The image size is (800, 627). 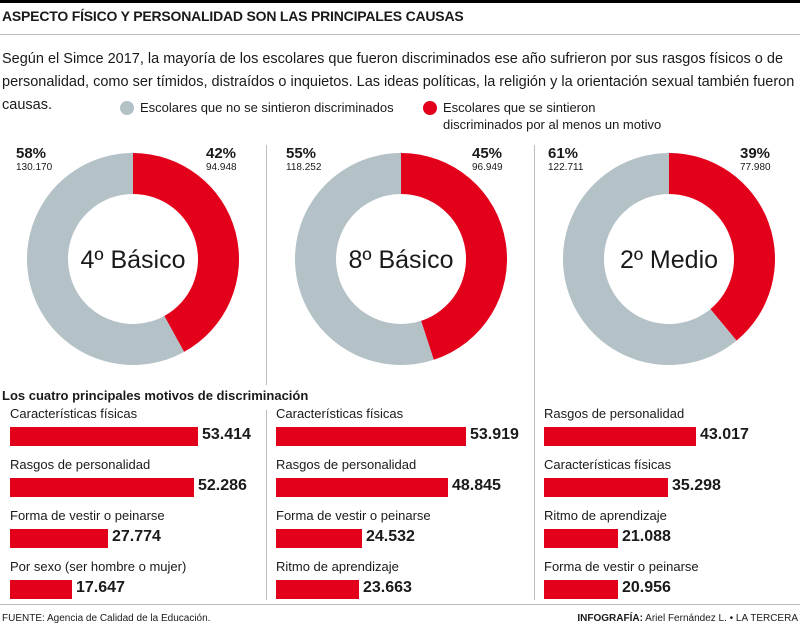 I want to click on motive-value: 20.956, so click(x=646, y=587).